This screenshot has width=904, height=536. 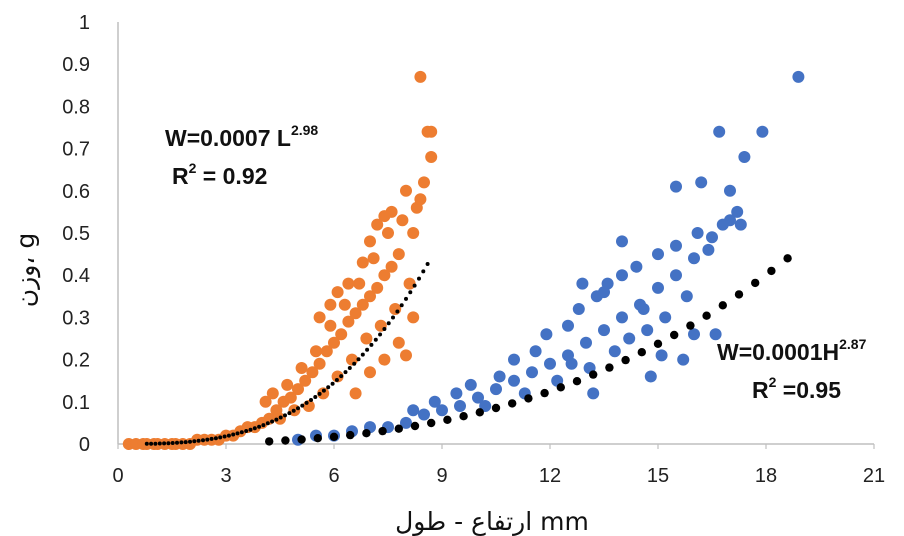 What do you see at coordinates (773, 382) in the screenshot?
I see `r2-height-exponent: 2` at bounding box center [773, 382].